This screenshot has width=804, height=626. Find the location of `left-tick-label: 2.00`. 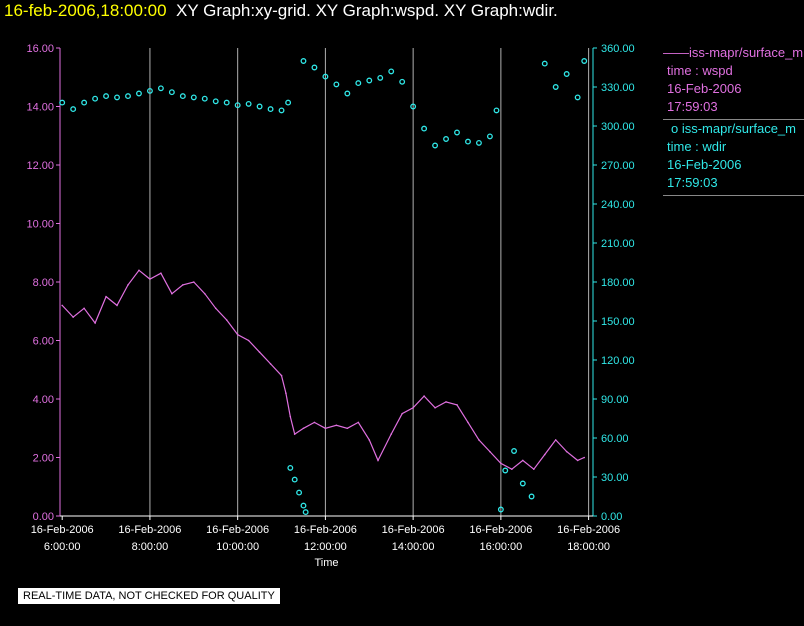

left-tick-label: 2.00 is located at coordinates (43, 459).